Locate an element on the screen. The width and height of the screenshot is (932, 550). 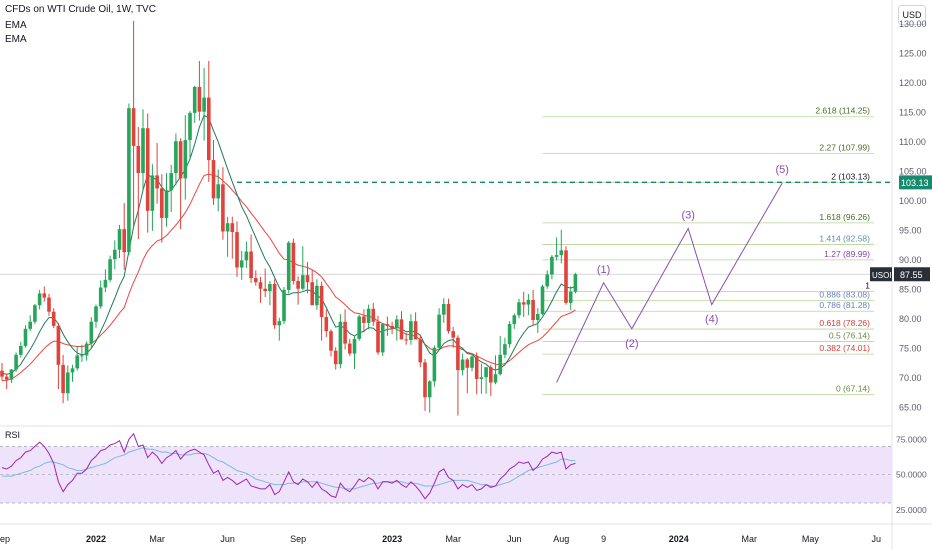
wave-label: (3) is located at coordinates (687, 216).